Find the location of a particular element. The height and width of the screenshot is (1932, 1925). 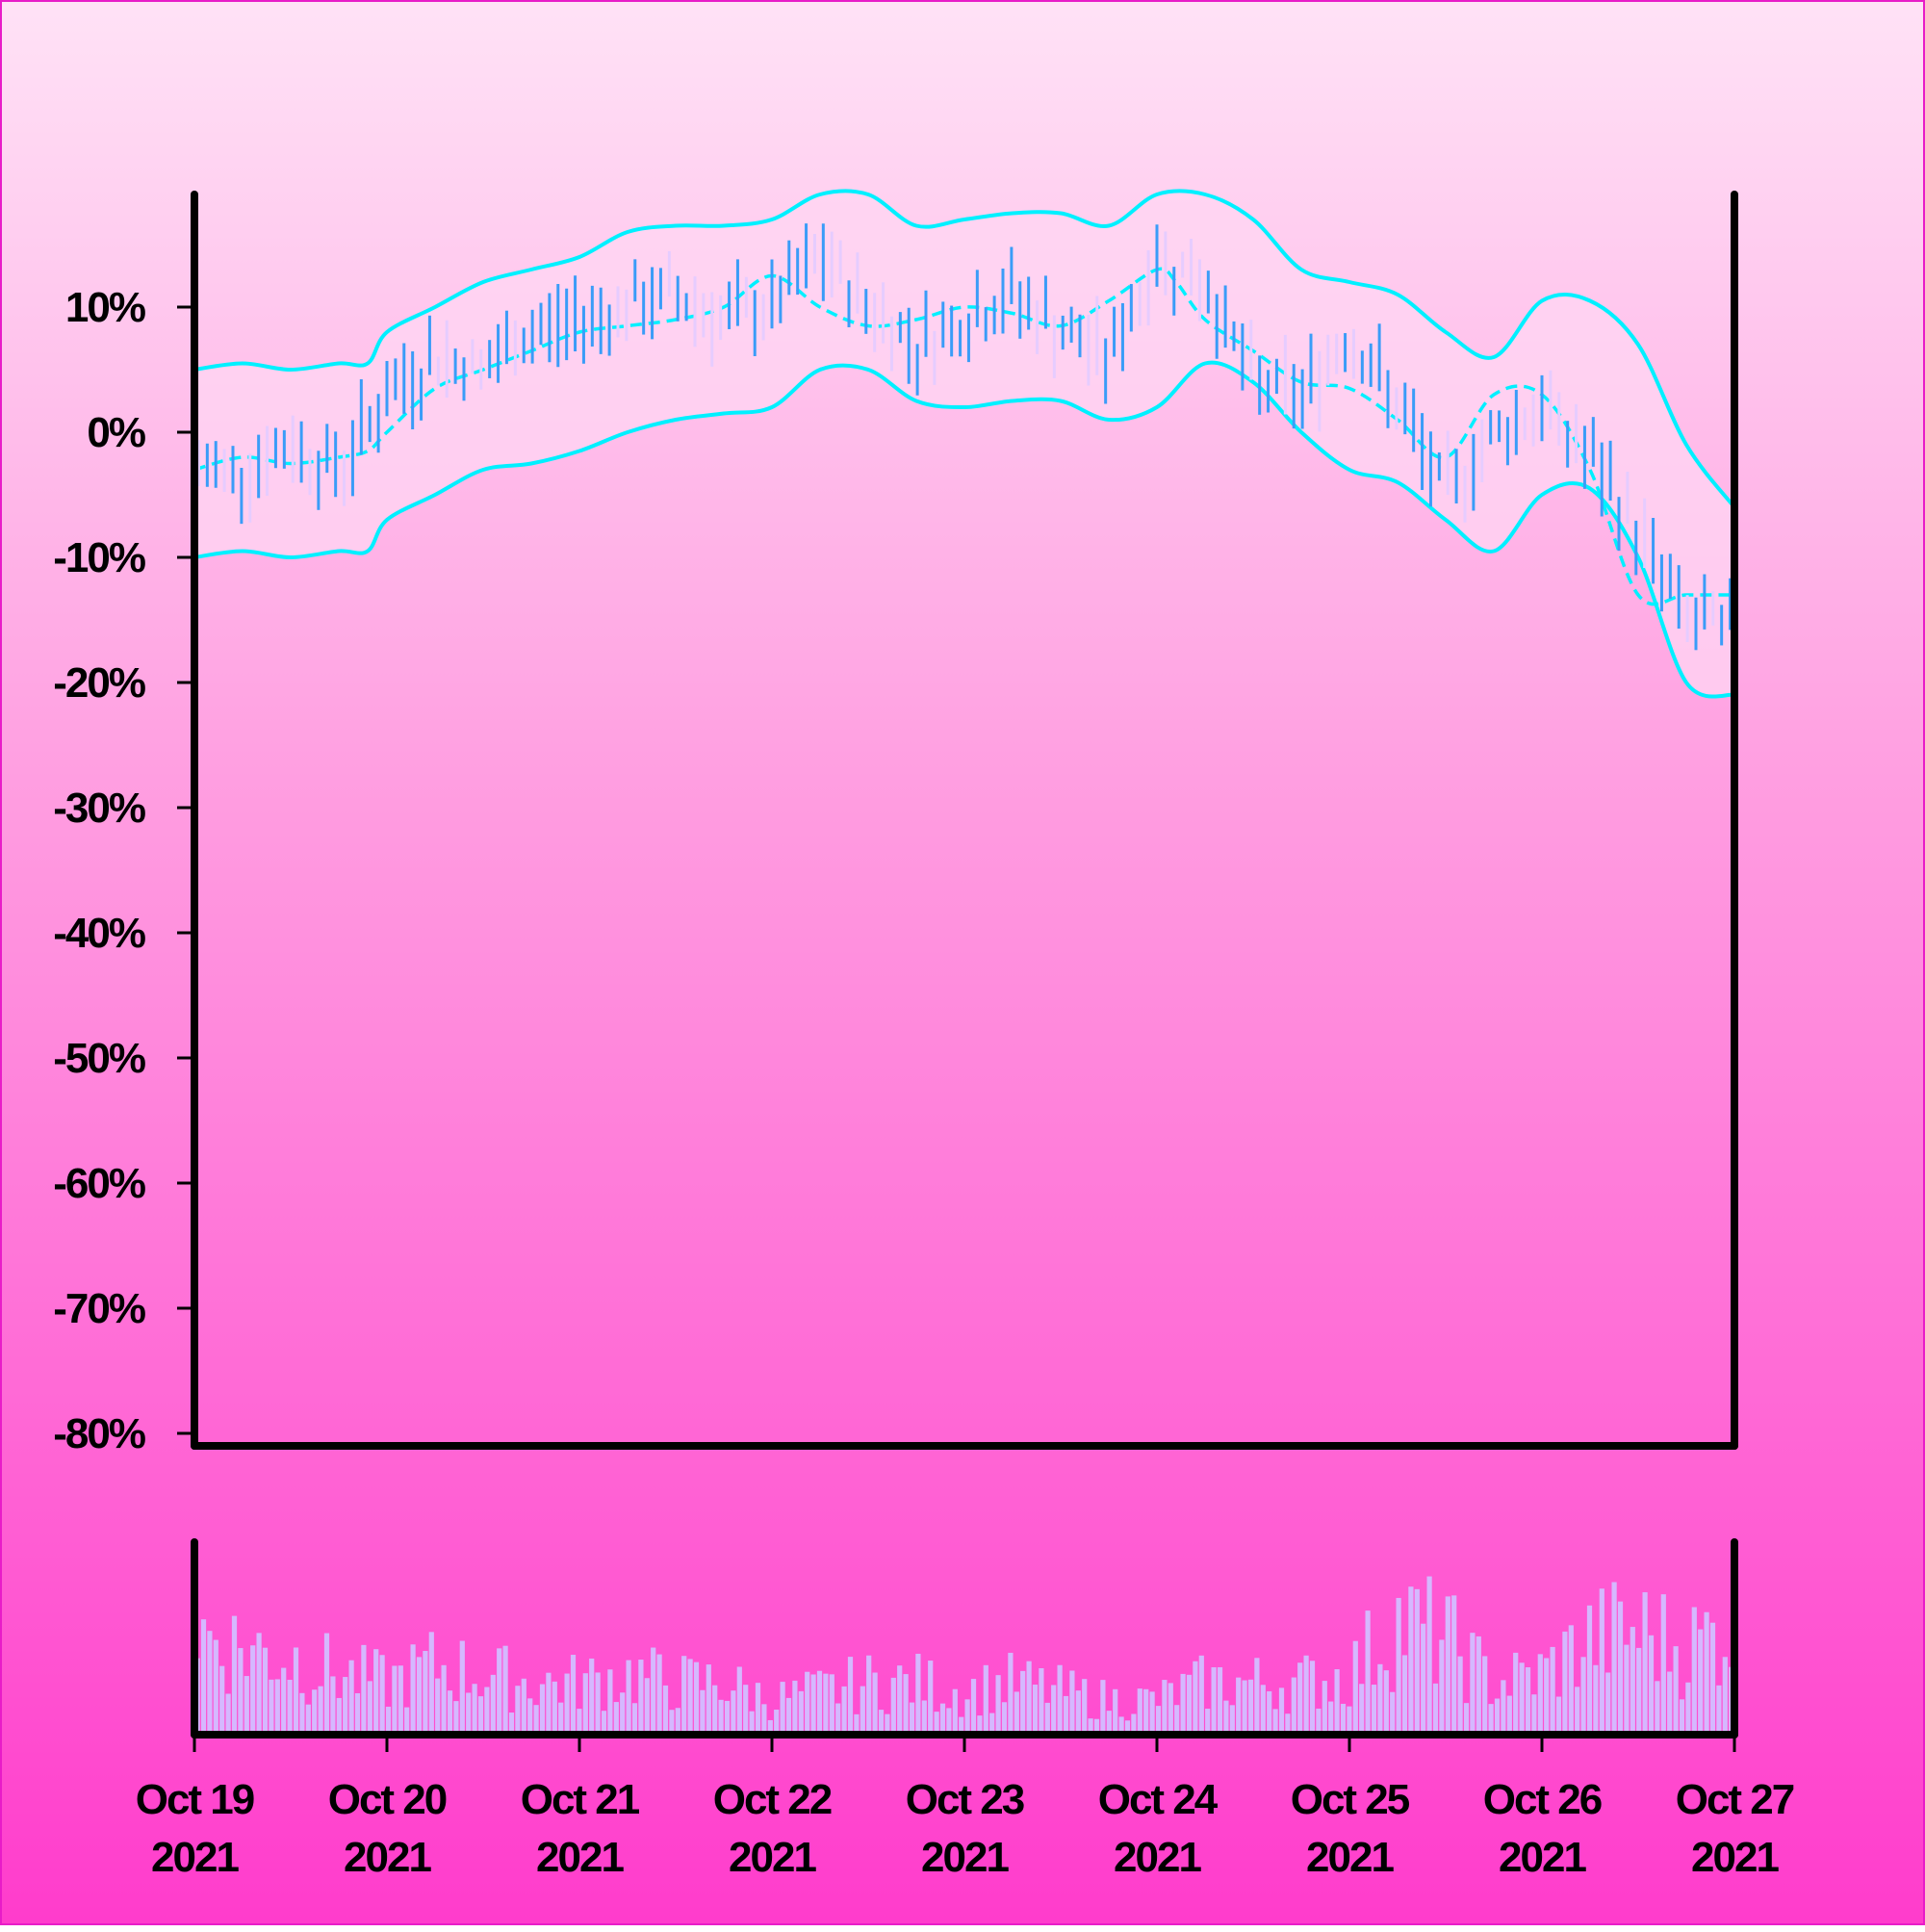

upper-band-line is located at coordinates (964, 349).